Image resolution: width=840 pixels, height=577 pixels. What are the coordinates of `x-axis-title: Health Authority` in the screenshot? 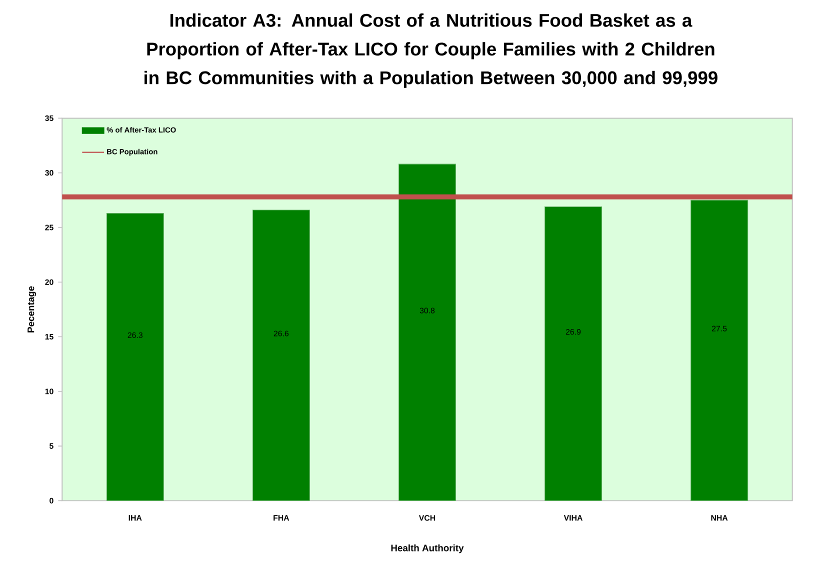 It's located at (427, 549).